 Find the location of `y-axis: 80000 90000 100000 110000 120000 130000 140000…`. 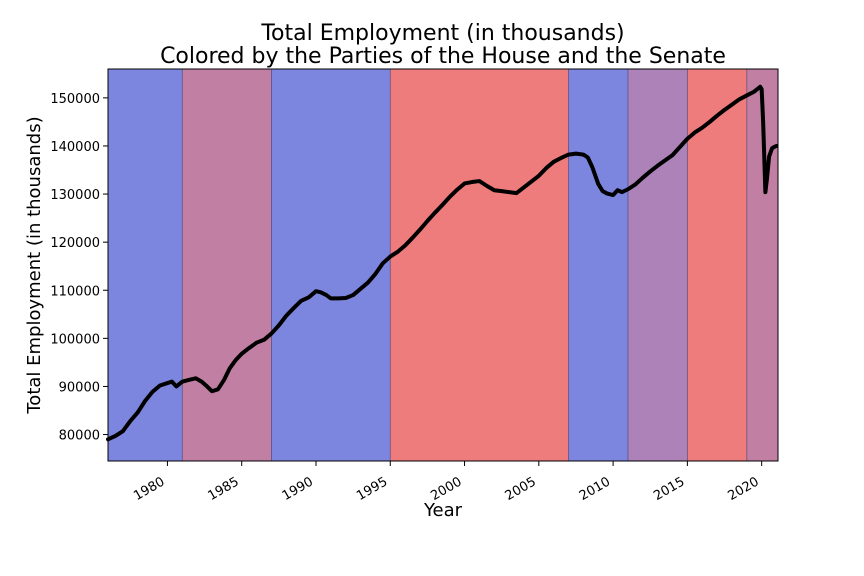

y-axis: 80000 90000 100000 110000 120000 130000 140000… is located at coordinates (79, 268).